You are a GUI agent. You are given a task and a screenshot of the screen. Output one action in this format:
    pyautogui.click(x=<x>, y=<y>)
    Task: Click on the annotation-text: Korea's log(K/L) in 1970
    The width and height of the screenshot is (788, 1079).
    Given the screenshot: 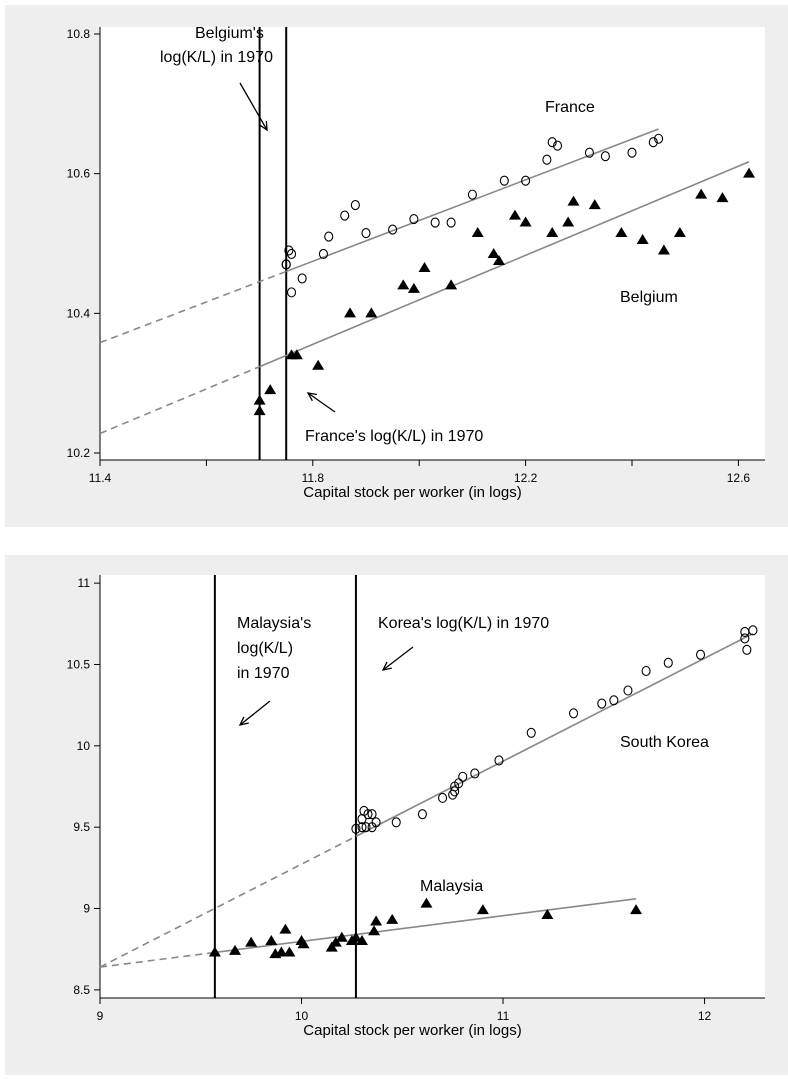 What is the action you would take?
    pyautogui.click(x=463, y=623)
    